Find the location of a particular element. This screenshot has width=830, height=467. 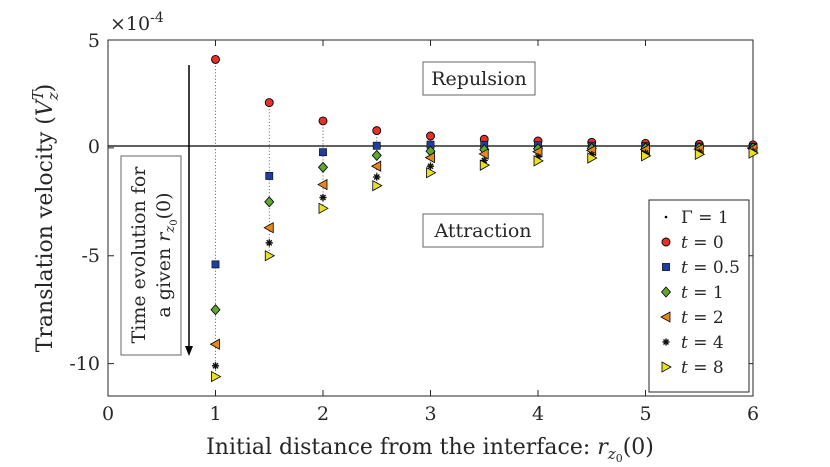

legend-label-t1: t = 1 is located at coordinates (702, 293).